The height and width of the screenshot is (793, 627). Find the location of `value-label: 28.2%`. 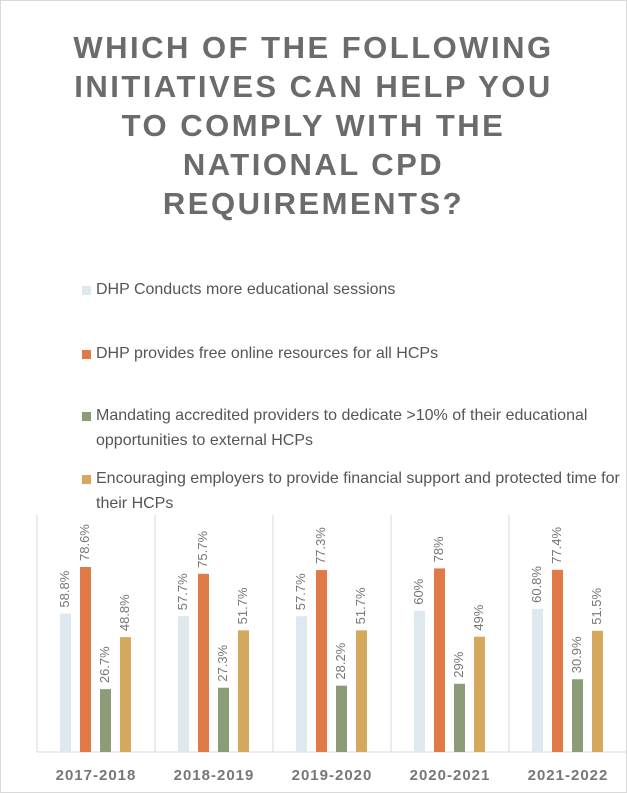

value-label: 28.2% is located at coordinates (340, 660).